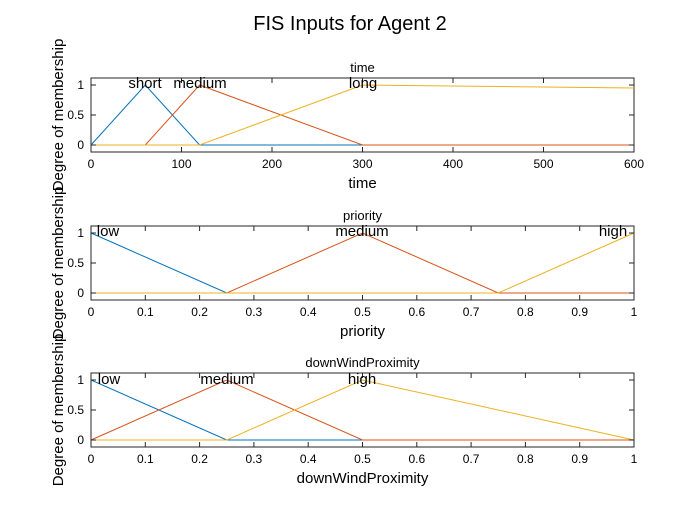 The height and width of the screenshot is (525, 700). I want to click on x-axis-label: priority, so click(363, 331).